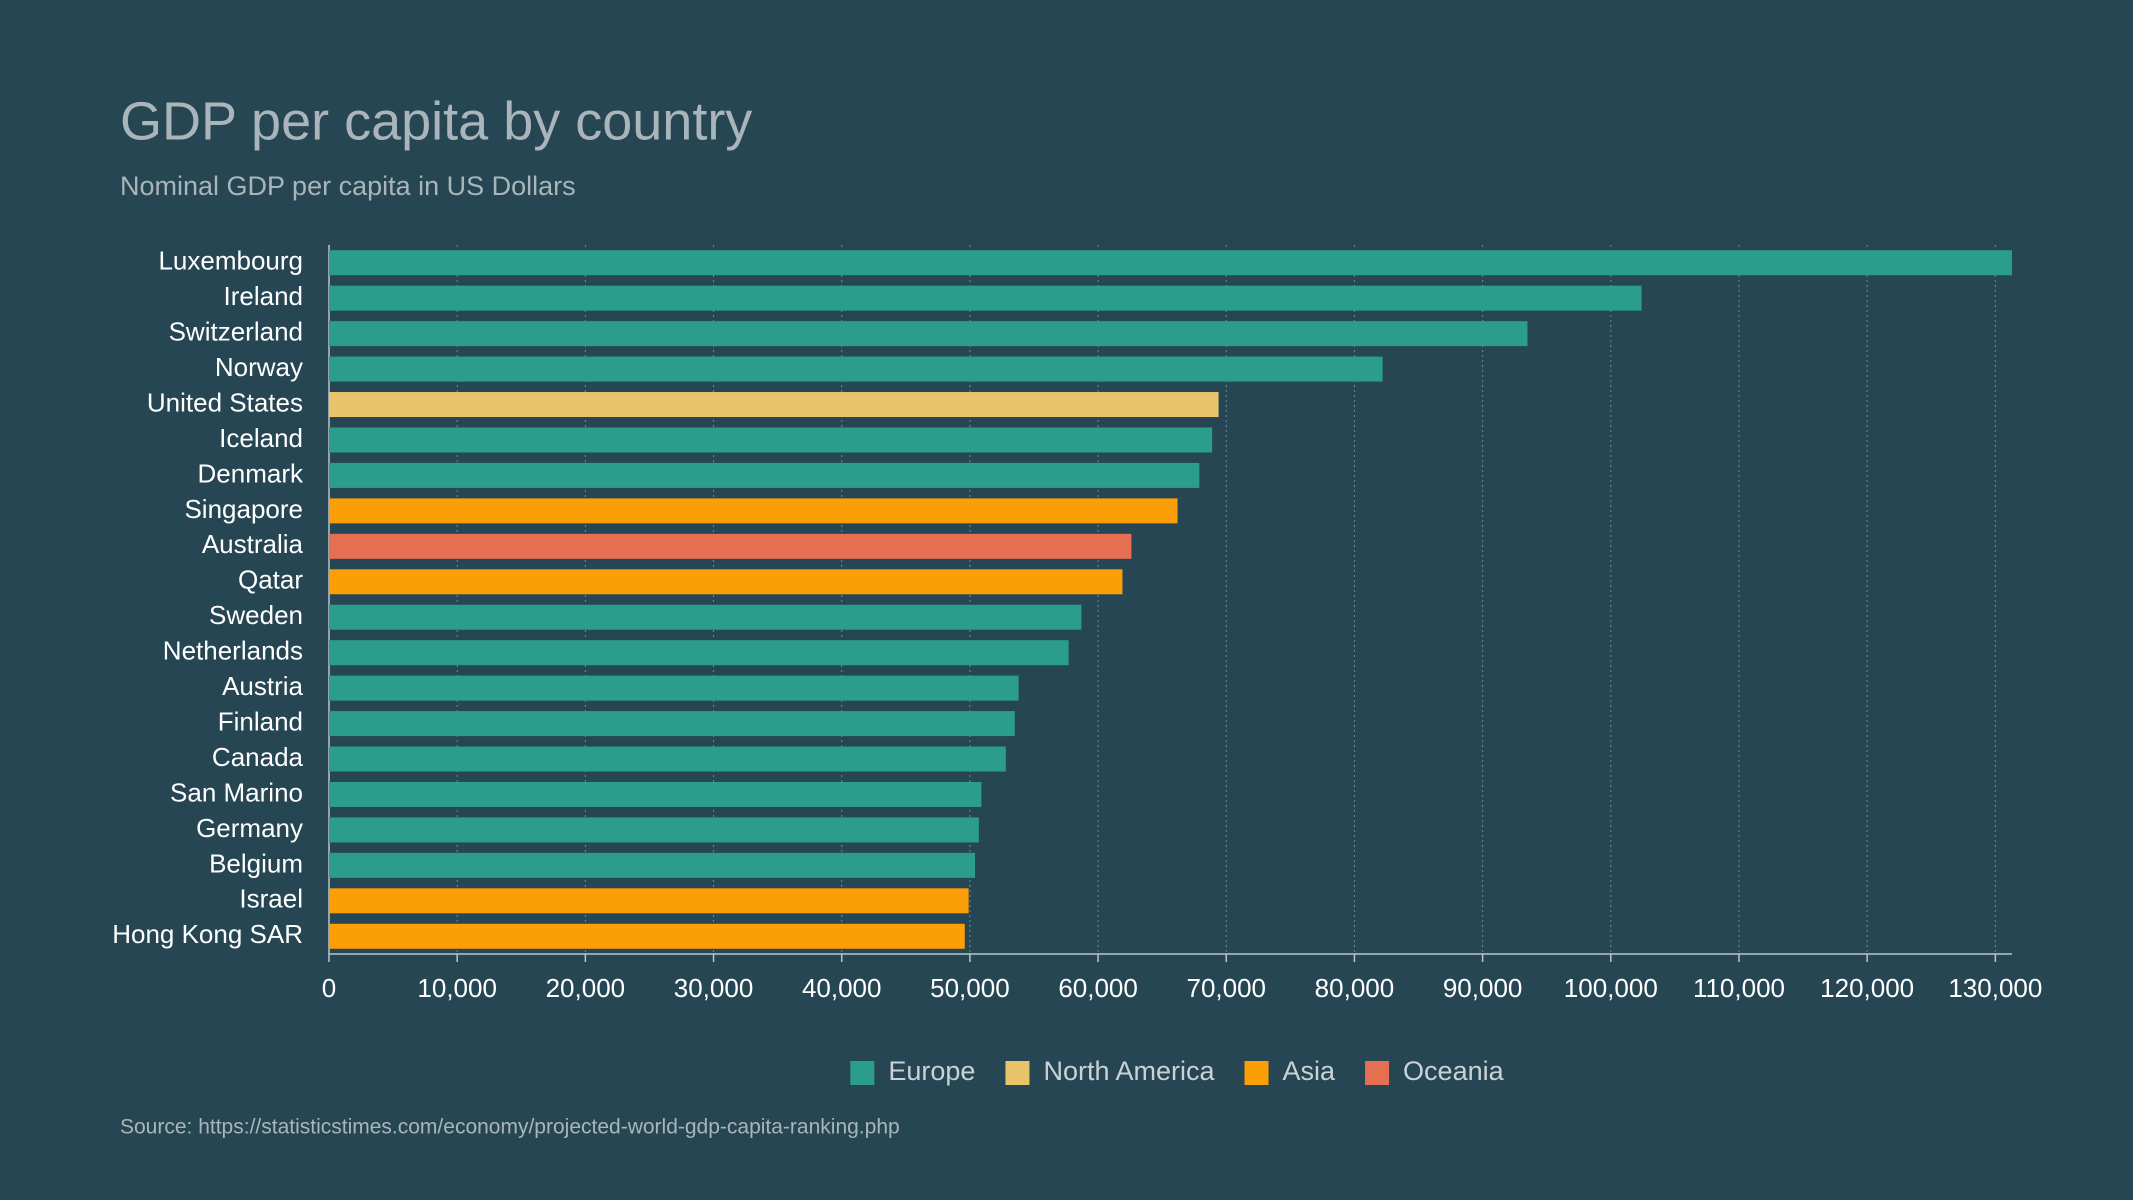  I want to click on y-tick-label: United States, so click(225, 402).